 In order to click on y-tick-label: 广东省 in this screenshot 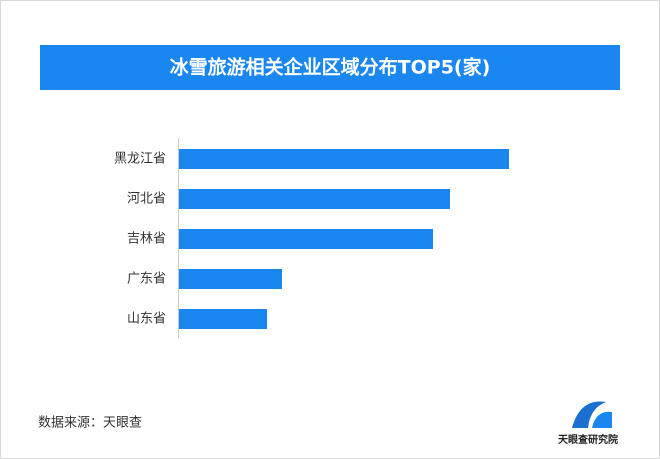, I will do `click(146, 279)`.